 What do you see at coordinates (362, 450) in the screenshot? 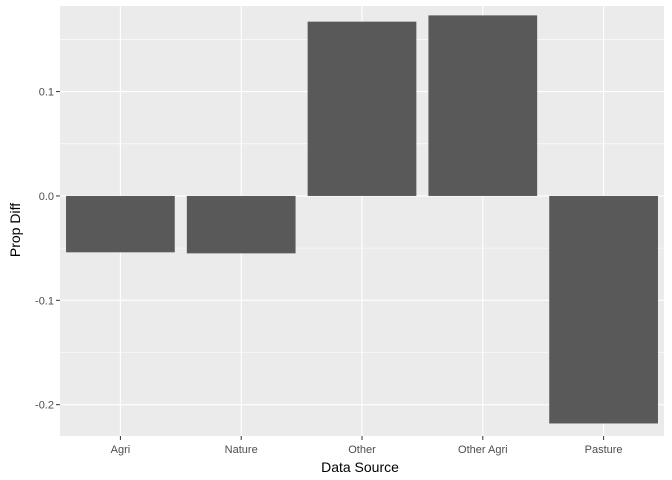
I see `x-tick-label: Other` at bounding box center [362, 450].